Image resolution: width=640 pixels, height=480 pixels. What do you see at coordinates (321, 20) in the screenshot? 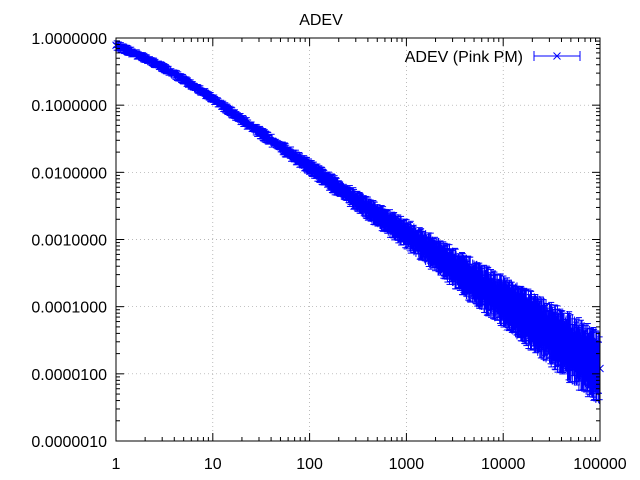
I see `chart-title: ADEV` at bounding box center [321, 20].